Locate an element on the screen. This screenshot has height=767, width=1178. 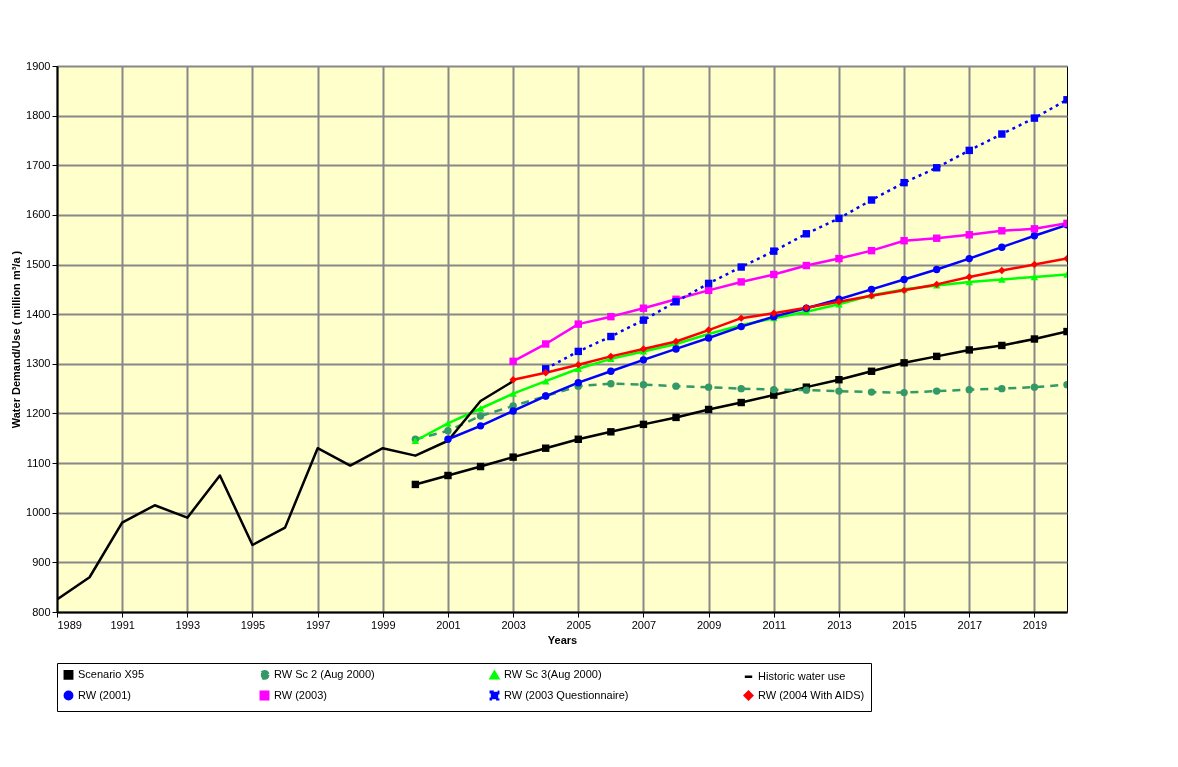
x-tick-label: 1995 is located at coordinates (253, 624).